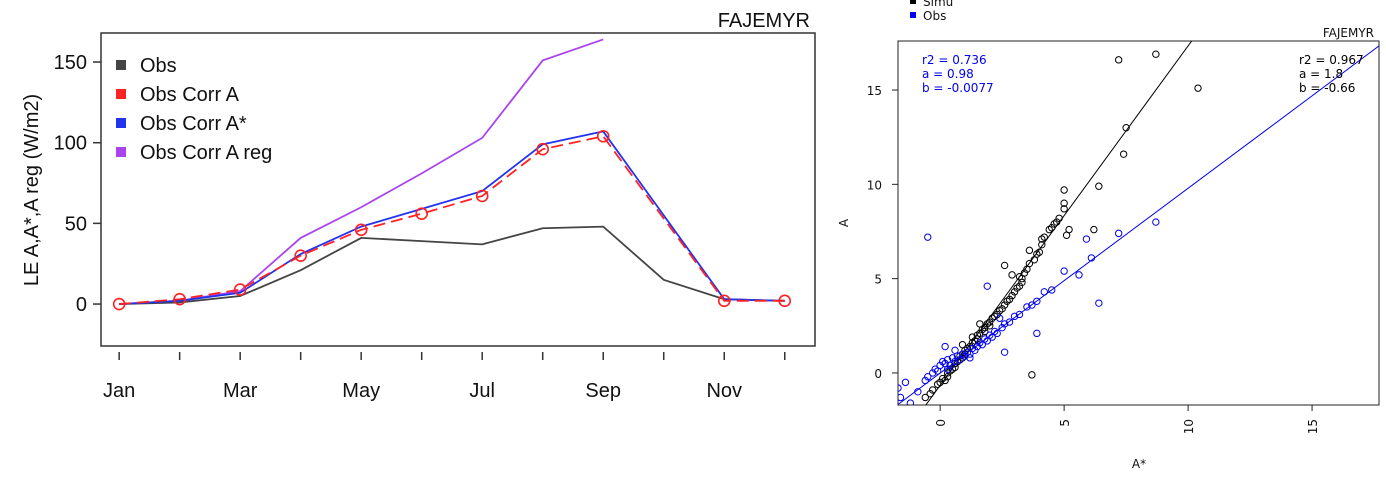 The height and width of the screenshot is (478, 1386). What do you see at coordinates (193, 124) in the screenshot?
I see `legend-label: Obs Corr A*` at bounding box center [193, 124].